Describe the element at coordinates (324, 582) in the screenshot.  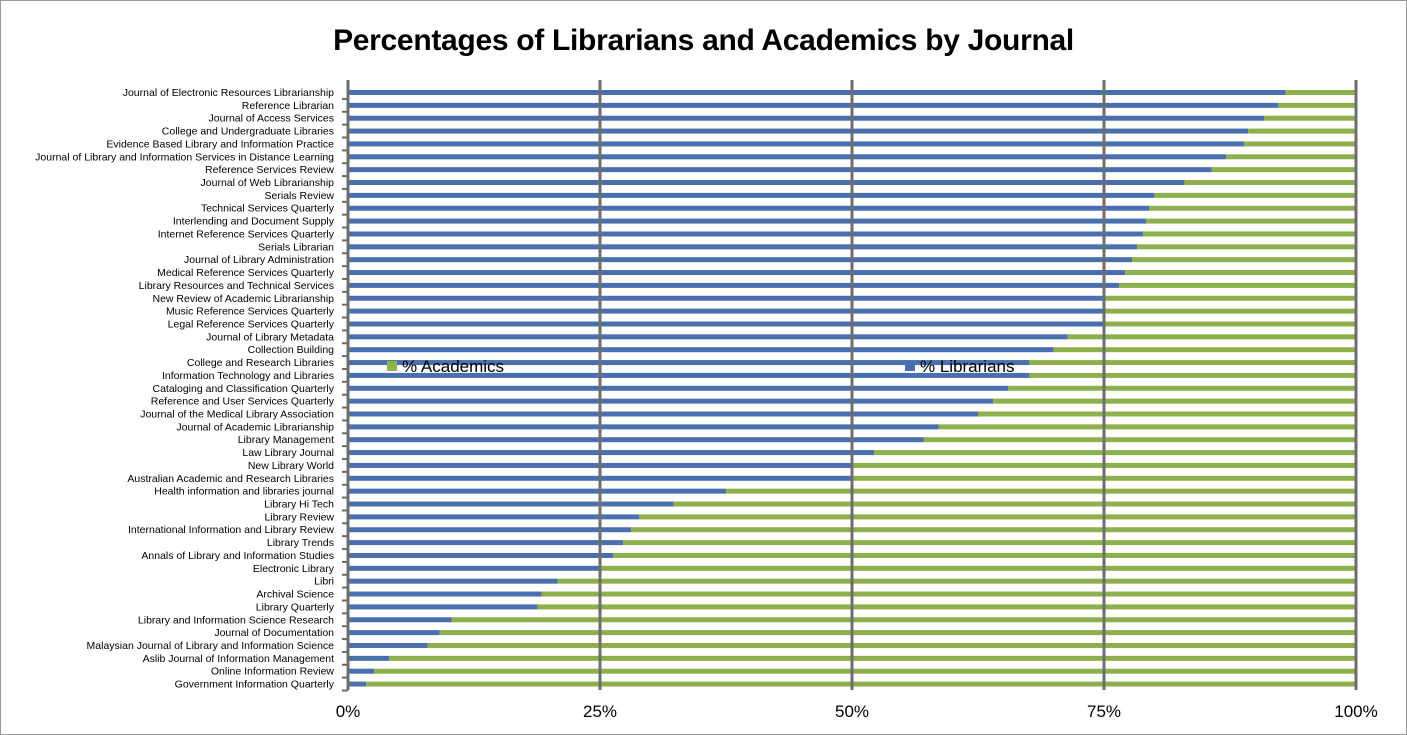
I see `category-label: Libri` at that location.